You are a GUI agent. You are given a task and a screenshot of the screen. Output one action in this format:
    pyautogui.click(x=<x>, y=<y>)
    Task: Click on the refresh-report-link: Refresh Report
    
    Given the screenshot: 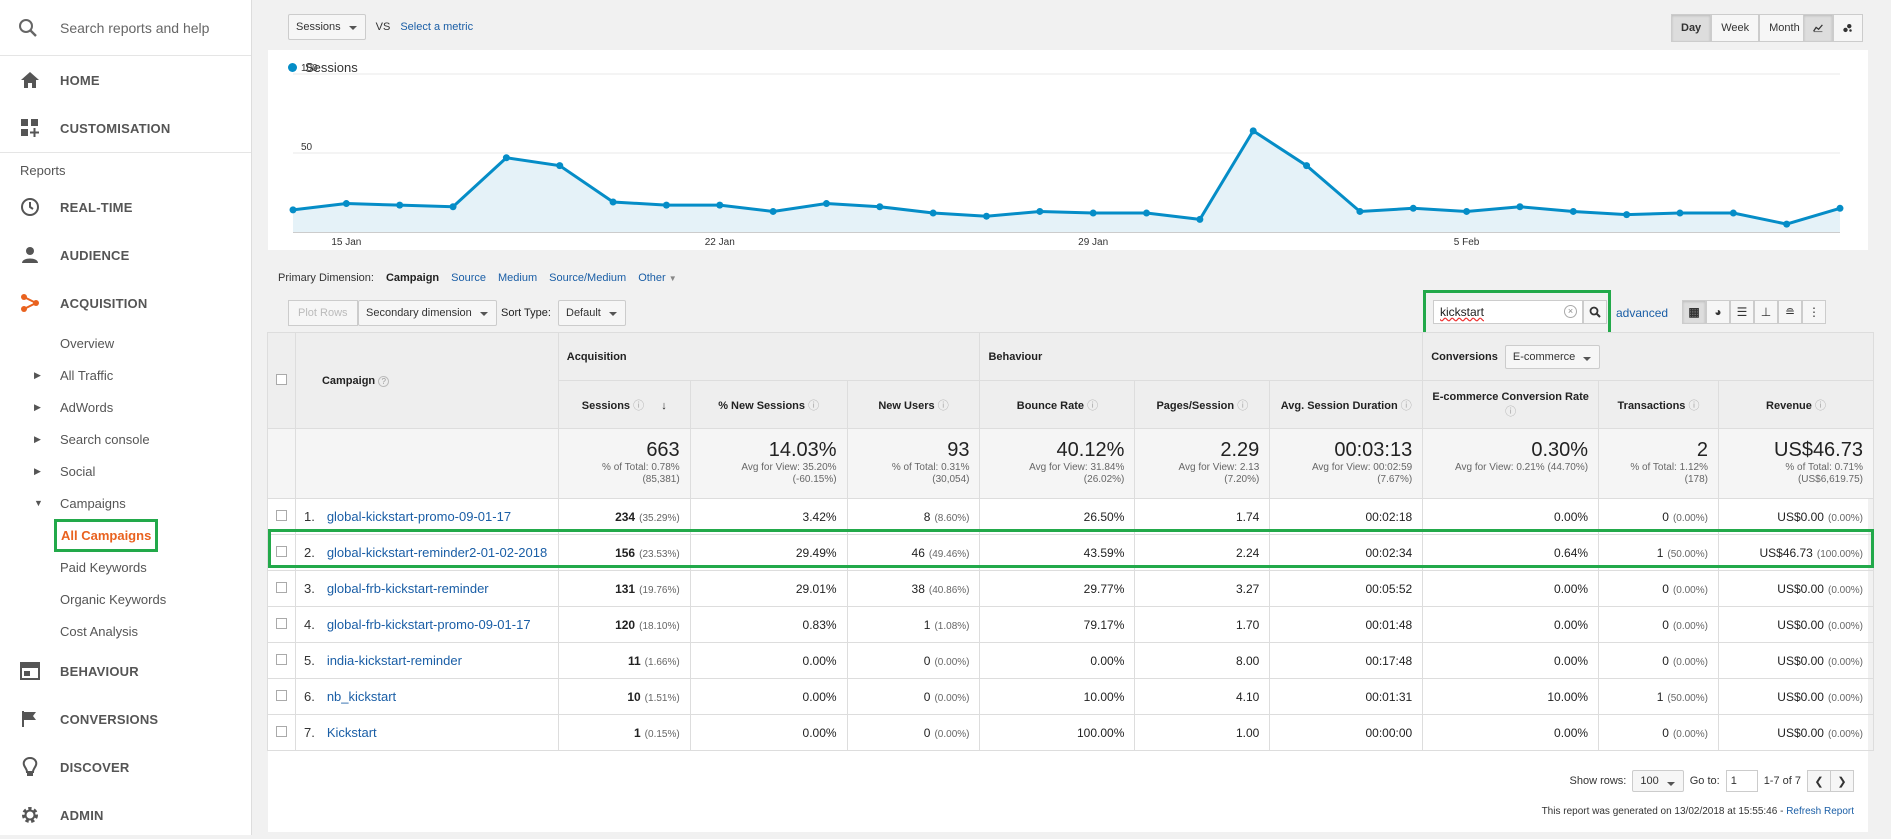 What is the action you would take?
    pyautogui.click(x=1820, y=811)
    